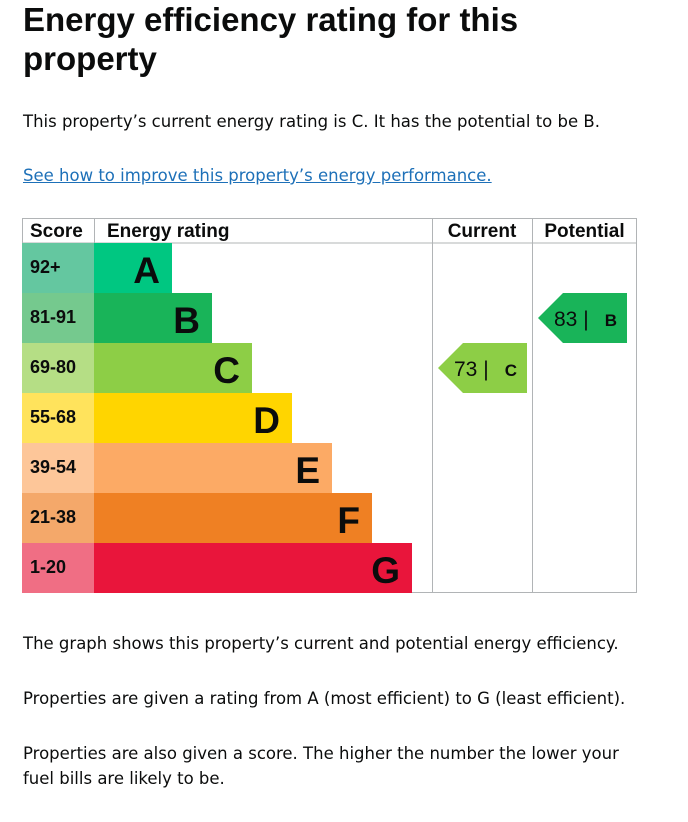 Image resolution: width=688 pixels, height=822 pixels. What do you see at coordinates (213, 468) in the screenshot?
I see `rating-bar-E` at bounding box center [213, 468].